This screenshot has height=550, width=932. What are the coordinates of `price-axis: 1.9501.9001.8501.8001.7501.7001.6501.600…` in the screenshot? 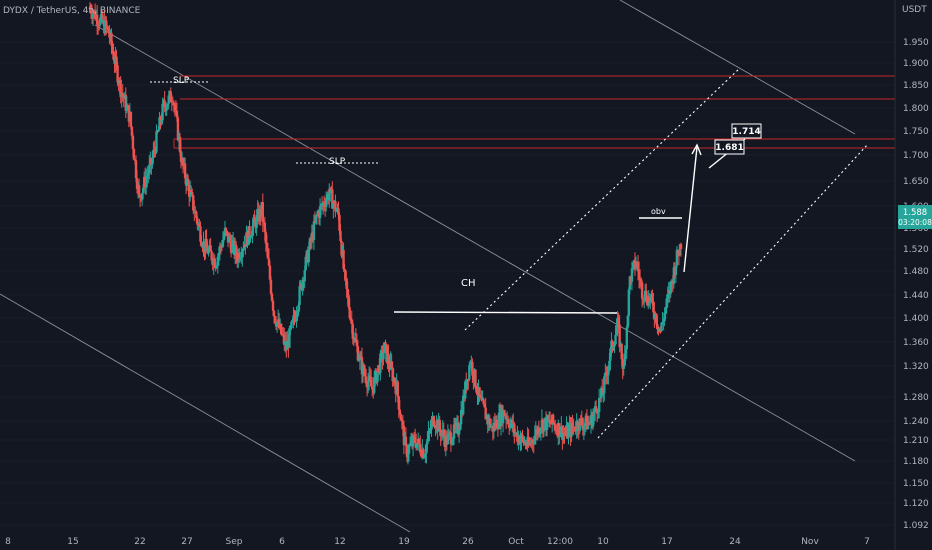 It's located at (916, 284).